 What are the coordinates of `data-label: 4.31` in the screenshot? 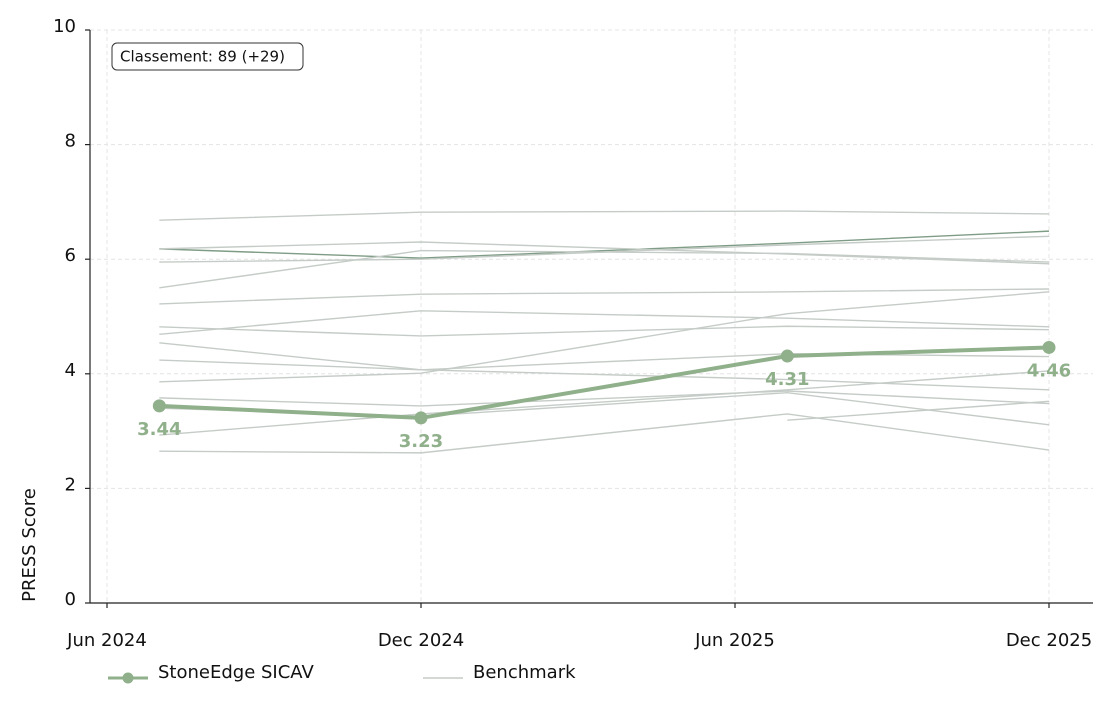 It's located at (787, 379).